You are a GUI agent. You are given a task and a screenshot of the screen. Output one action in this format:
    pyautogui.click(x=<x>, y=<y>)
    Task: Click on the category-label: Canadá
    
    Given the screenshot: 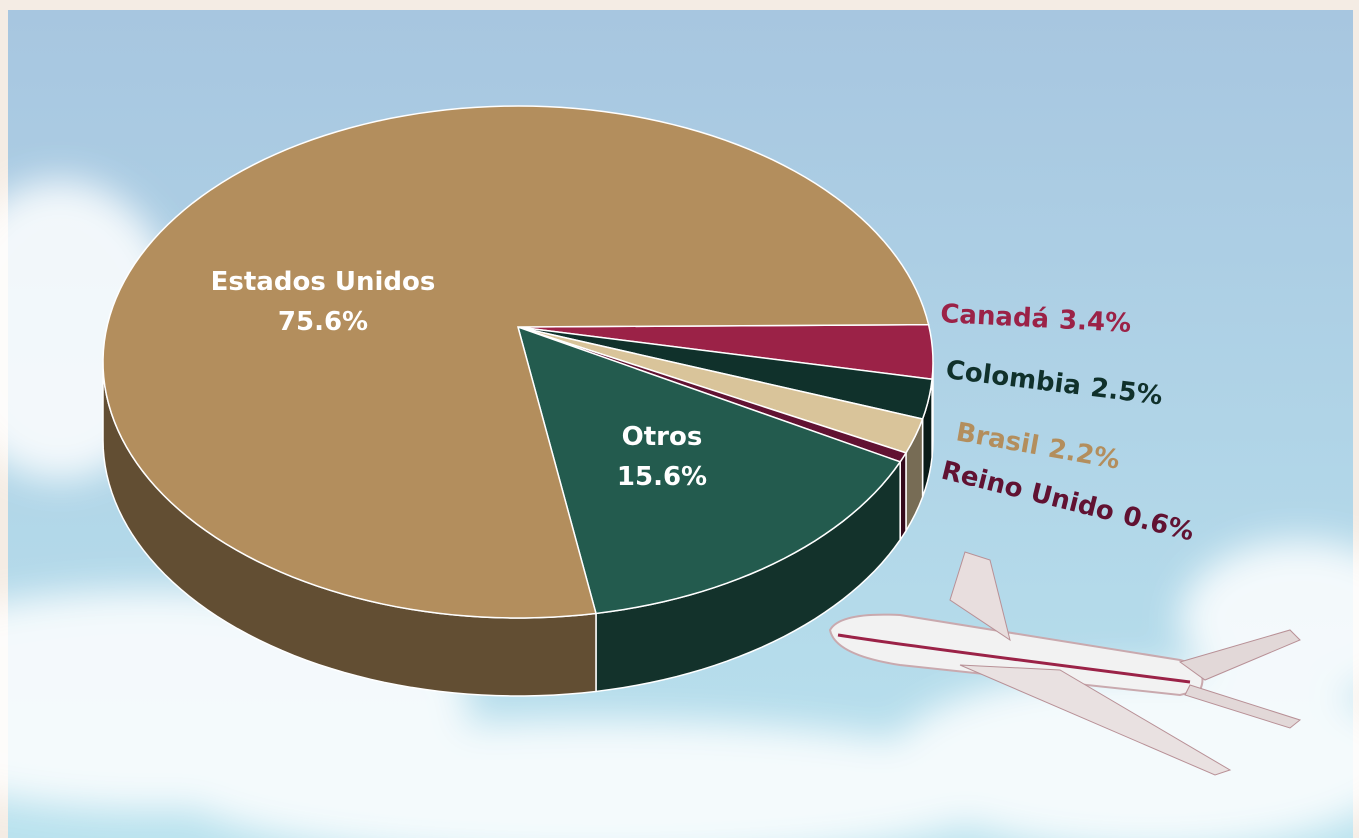 What is the action you would take?
    pyautogui.click(x=995, y=317)
    